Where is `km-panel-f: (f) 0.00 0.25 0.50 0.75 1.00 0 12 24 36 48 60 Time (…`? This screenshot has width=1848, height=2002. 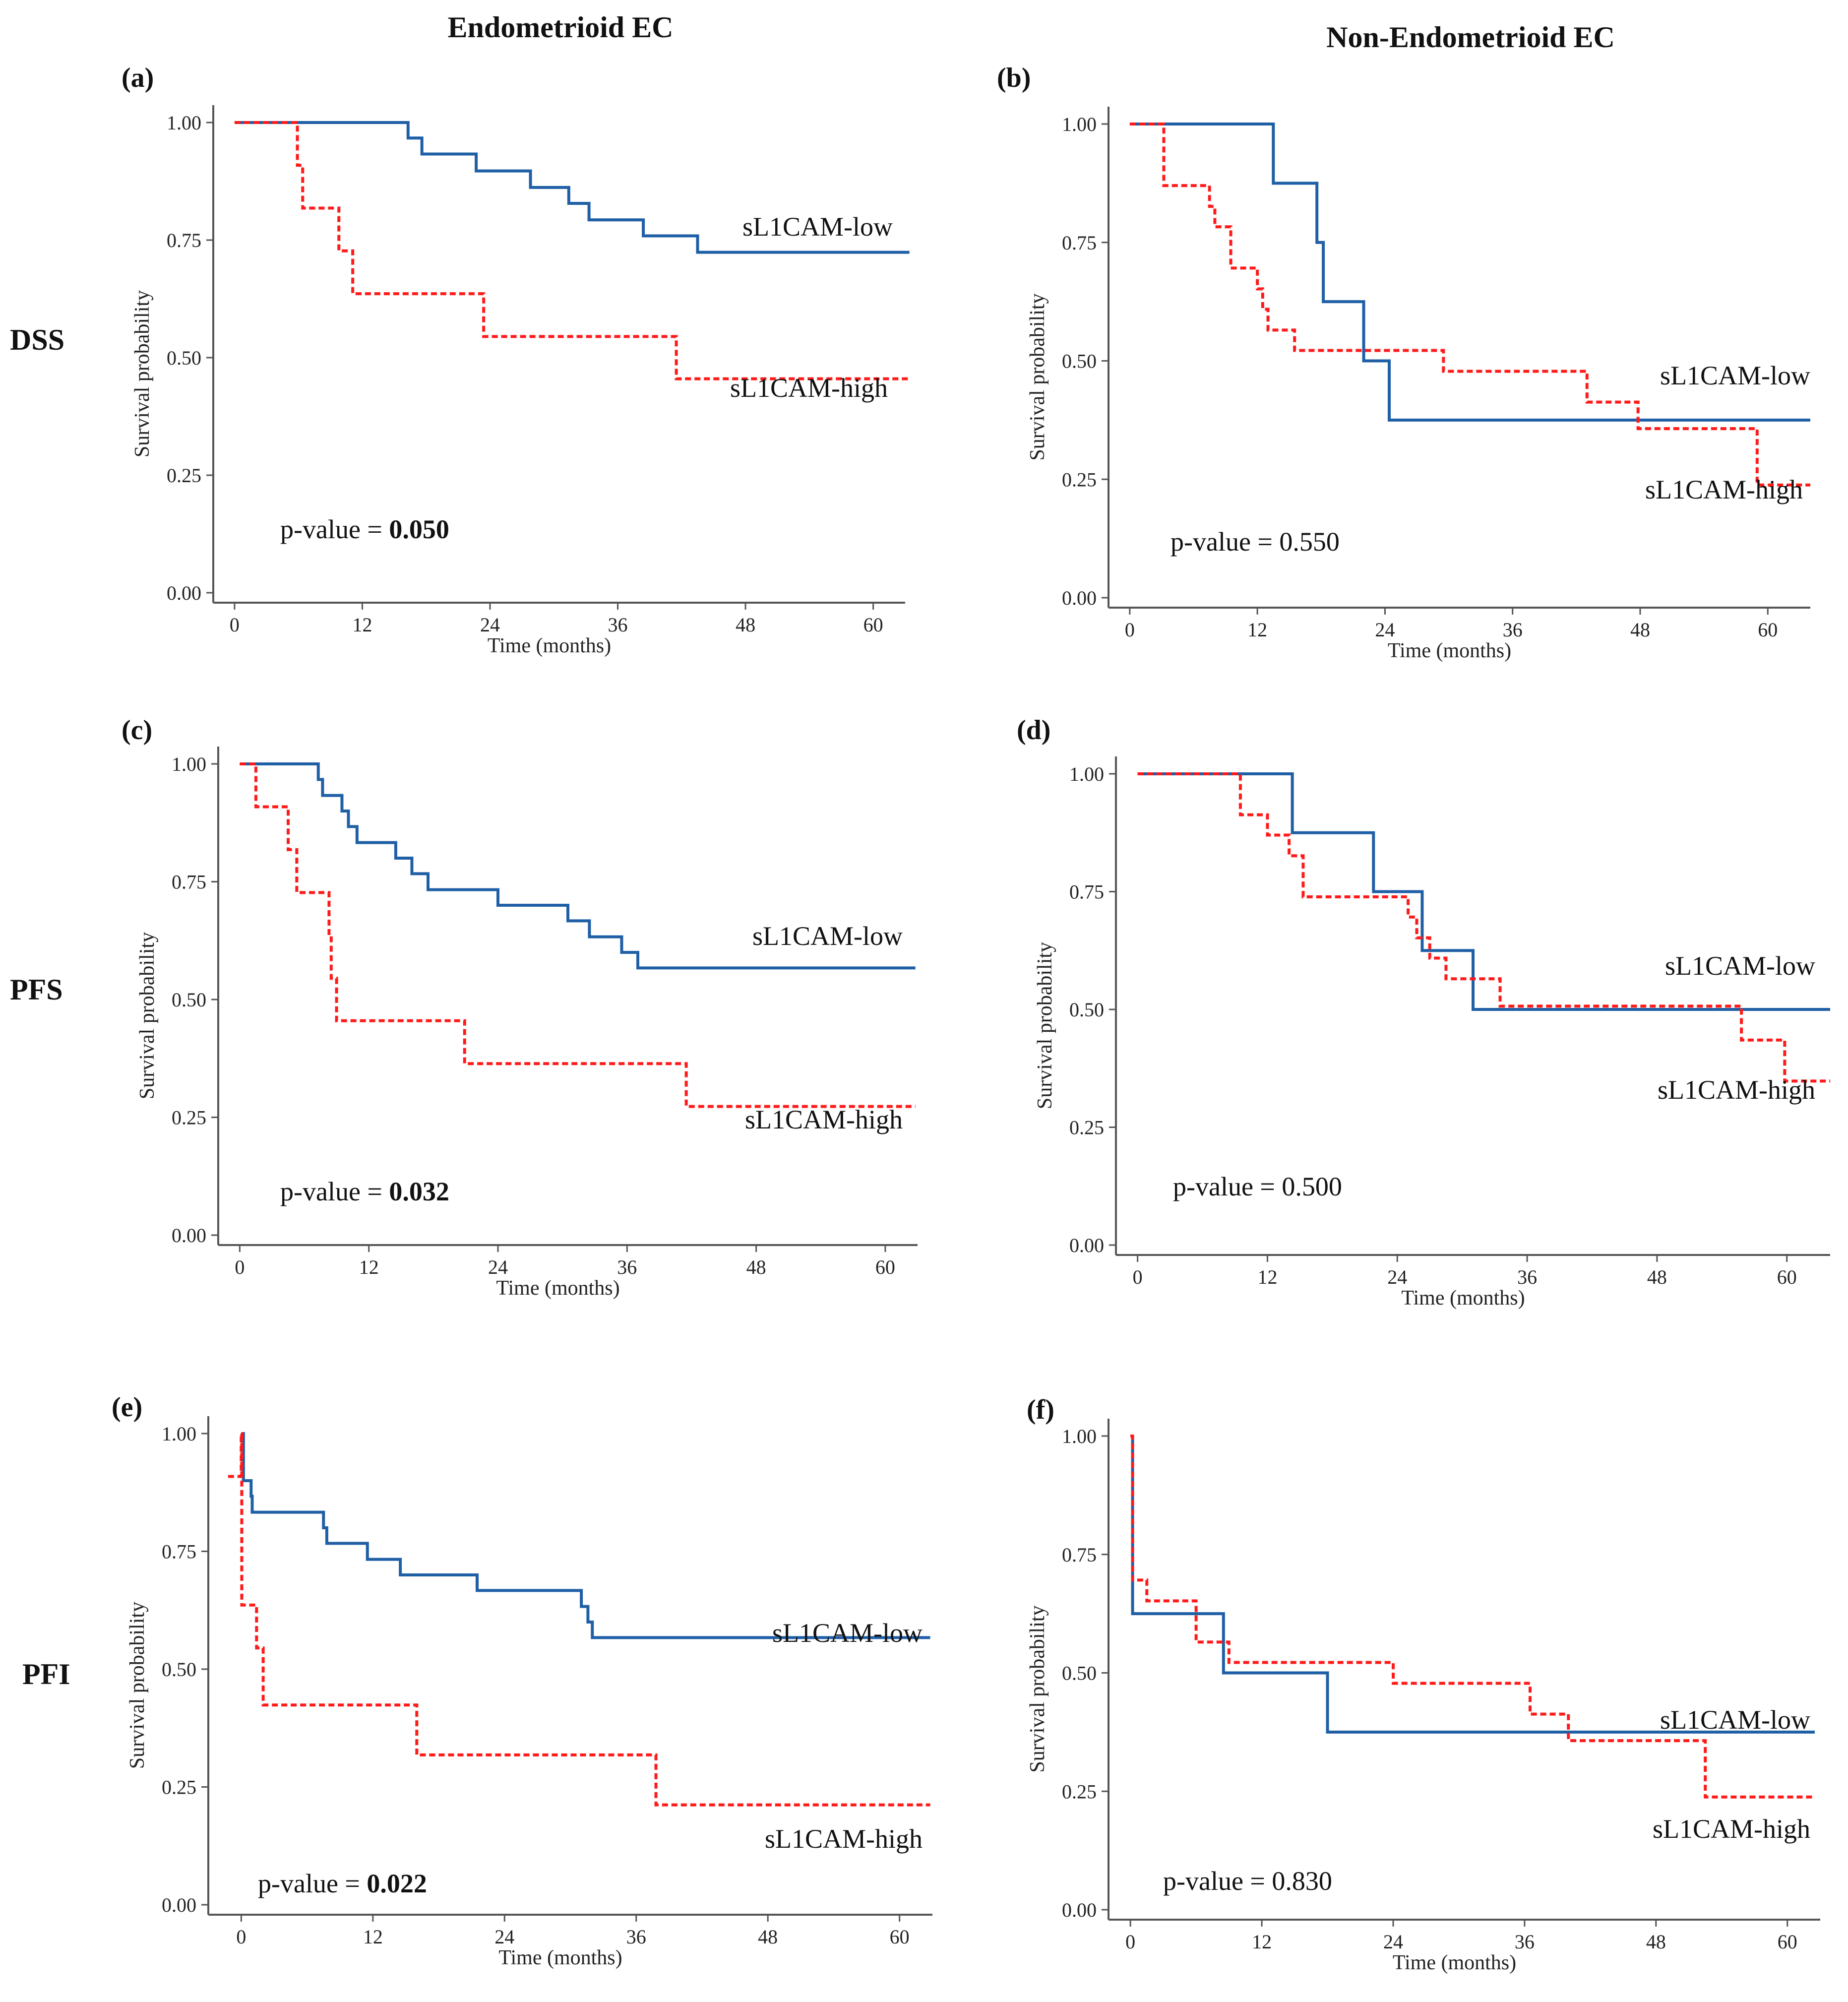 km-panel-f: (f) 0.00 0.25 0.50 0.75 1.00 0 12 24 36 48 60 Time (… is located at coordinates (1423, 1684).